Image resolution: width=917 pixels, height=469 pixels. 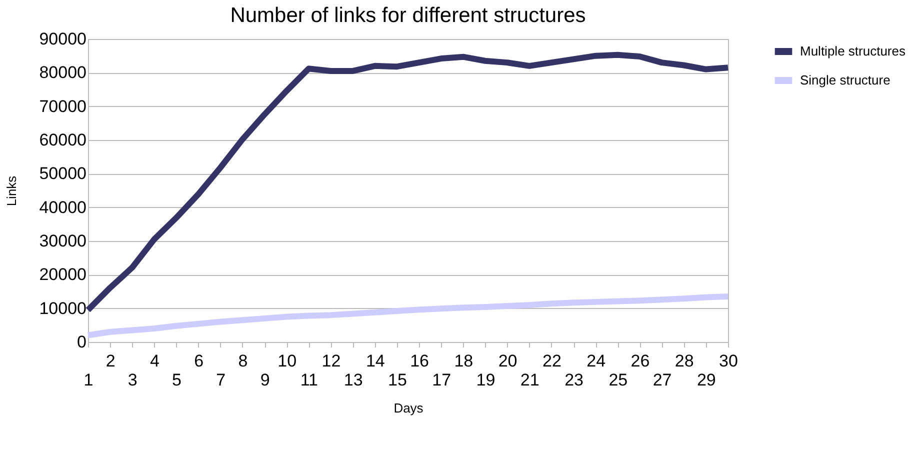 What do you see at coordinates (596, 361) in the screenshot?
I see `x-tick-label: 24` at bounding box center [596, 361].